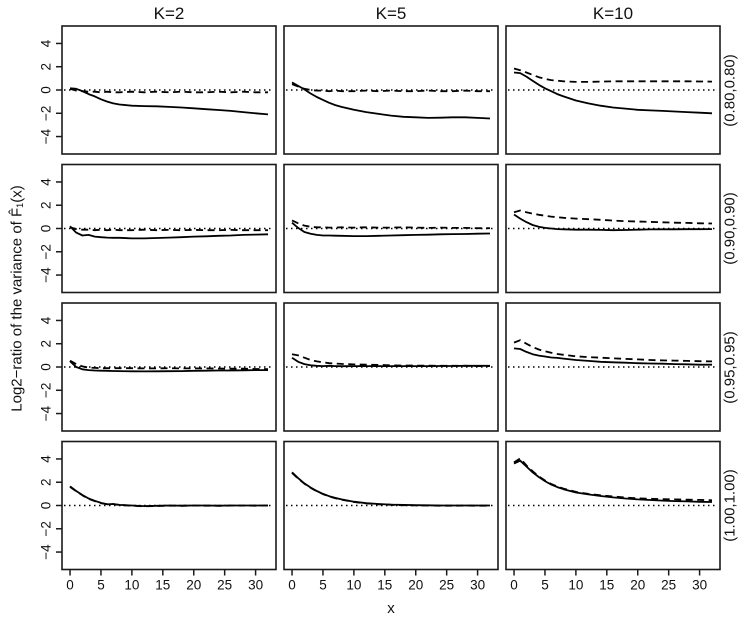 The image size is (748, 625). Describe the element at coordinates (391, 608) in the screenshot. I see `x-axis-label: x` at that location.